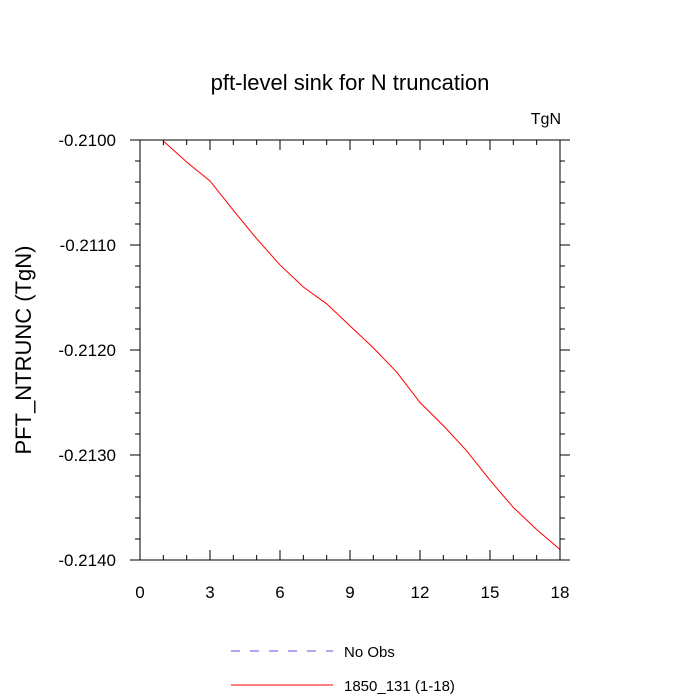 The image size is (700, 700). Describe the element at coordinates (560, 592) in the screenshot. I see `x-tick-label: 18` at that location.